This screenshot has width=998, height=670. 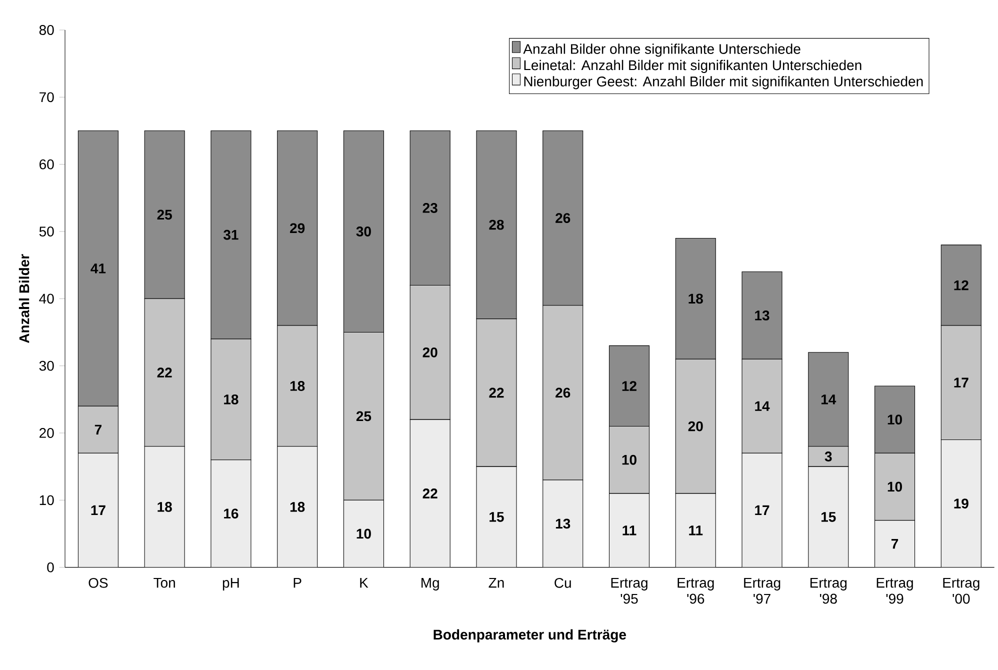 What do you see at coordinates (828, 457) in the screenshot?
I see `data-label: 3` at bounding box center [828, 457].